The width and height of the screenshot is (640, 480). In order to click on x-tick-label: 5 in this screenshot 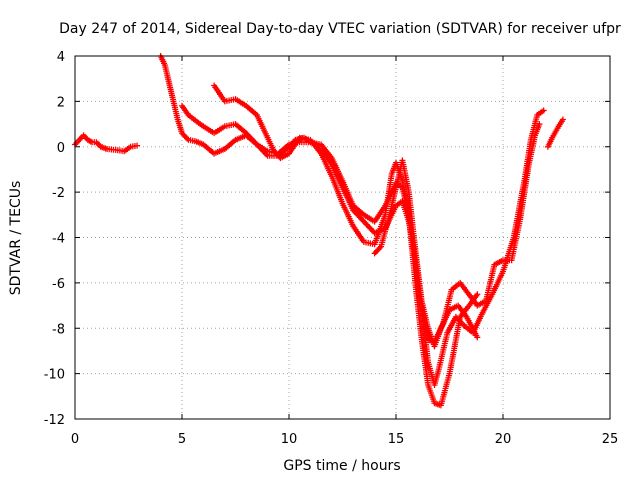, I will do `click(182, 439)`.